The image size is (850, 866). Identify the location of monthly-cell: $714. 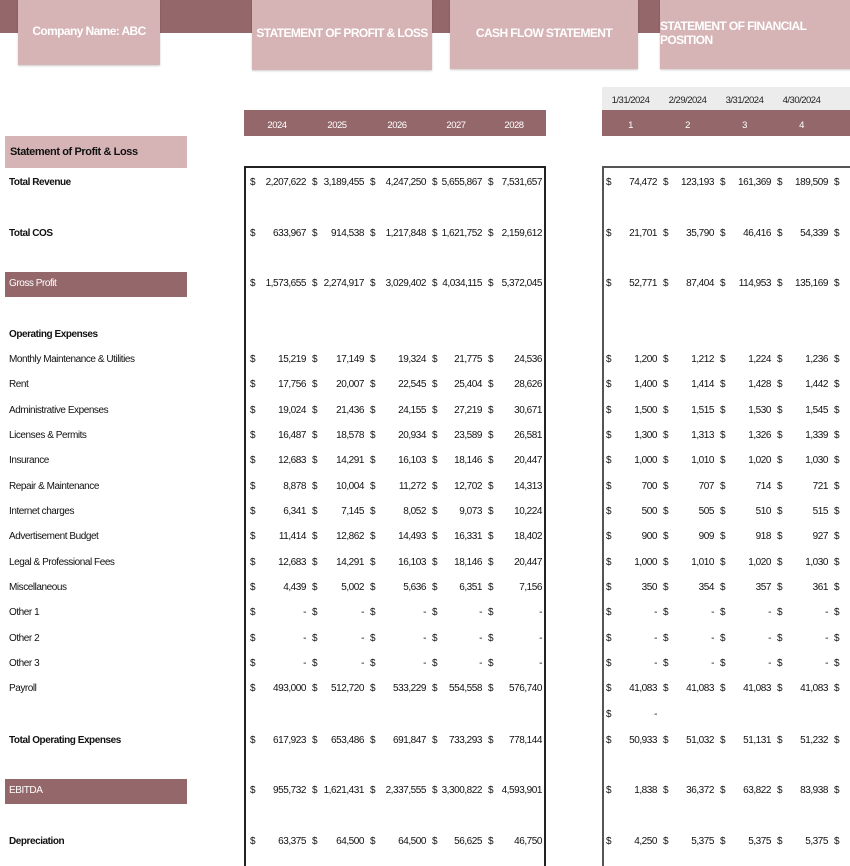
(744, 488).